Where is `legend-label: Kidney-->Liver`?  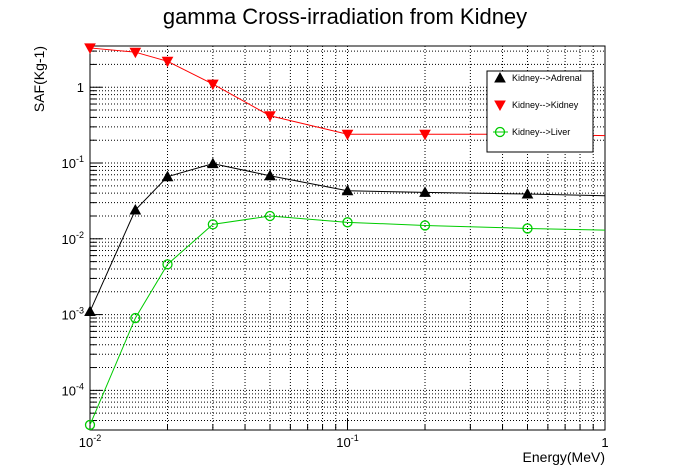
legend-label: Kidney-->Liver is located at coordinates (541, 132).